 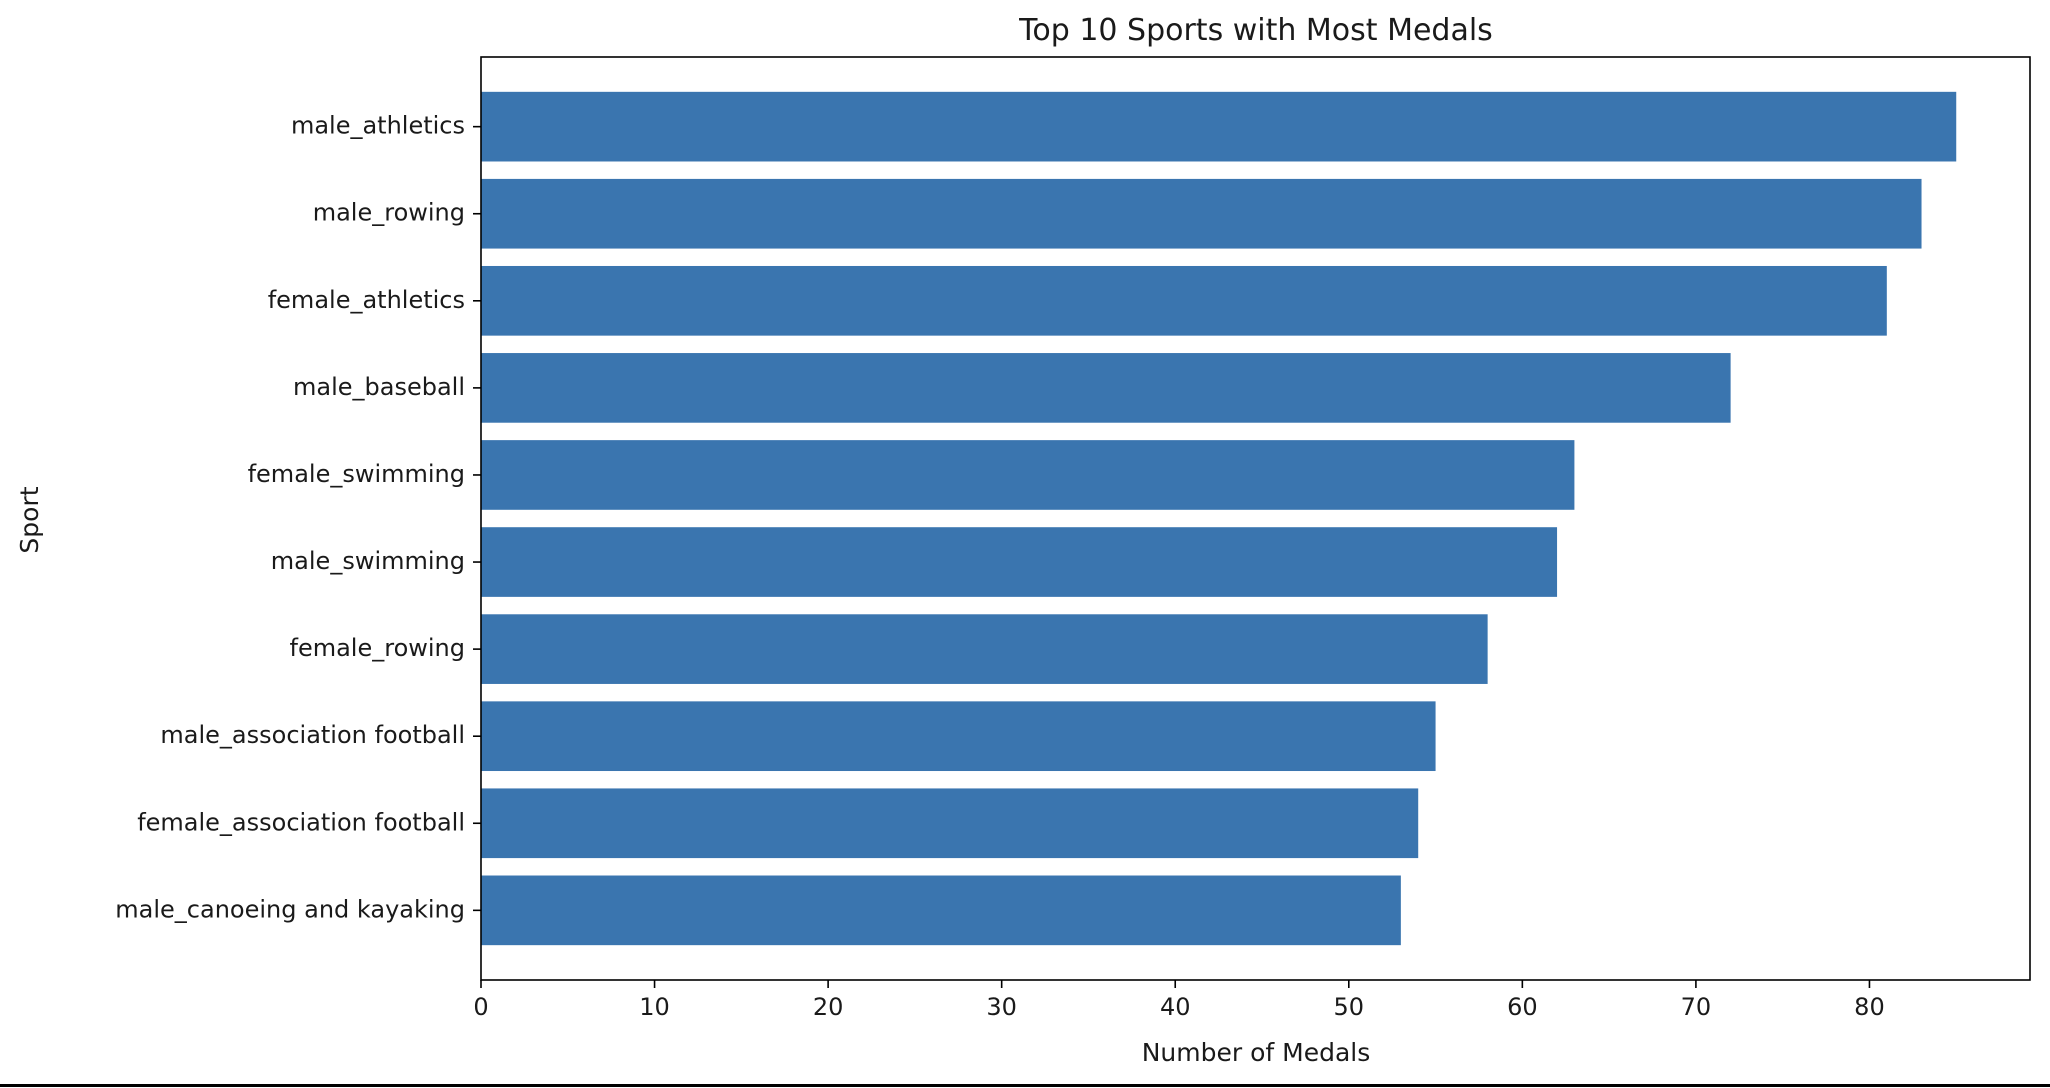 I want to click on x-tick-label: 80, so click(x=1869, y=1007).